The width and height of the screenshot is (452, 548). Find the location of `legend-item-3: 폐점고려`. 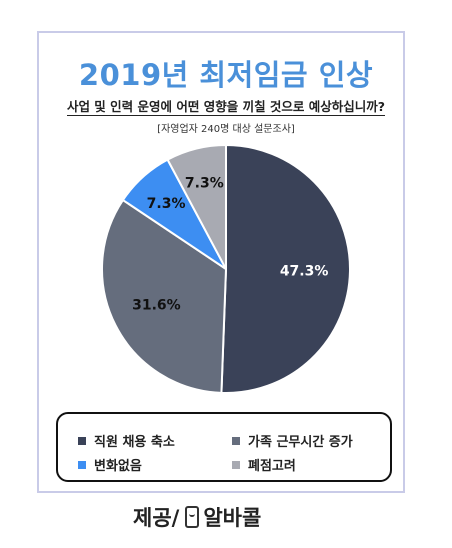

legend-item-3: 폐점고려 is located at coordinates (264, 464).